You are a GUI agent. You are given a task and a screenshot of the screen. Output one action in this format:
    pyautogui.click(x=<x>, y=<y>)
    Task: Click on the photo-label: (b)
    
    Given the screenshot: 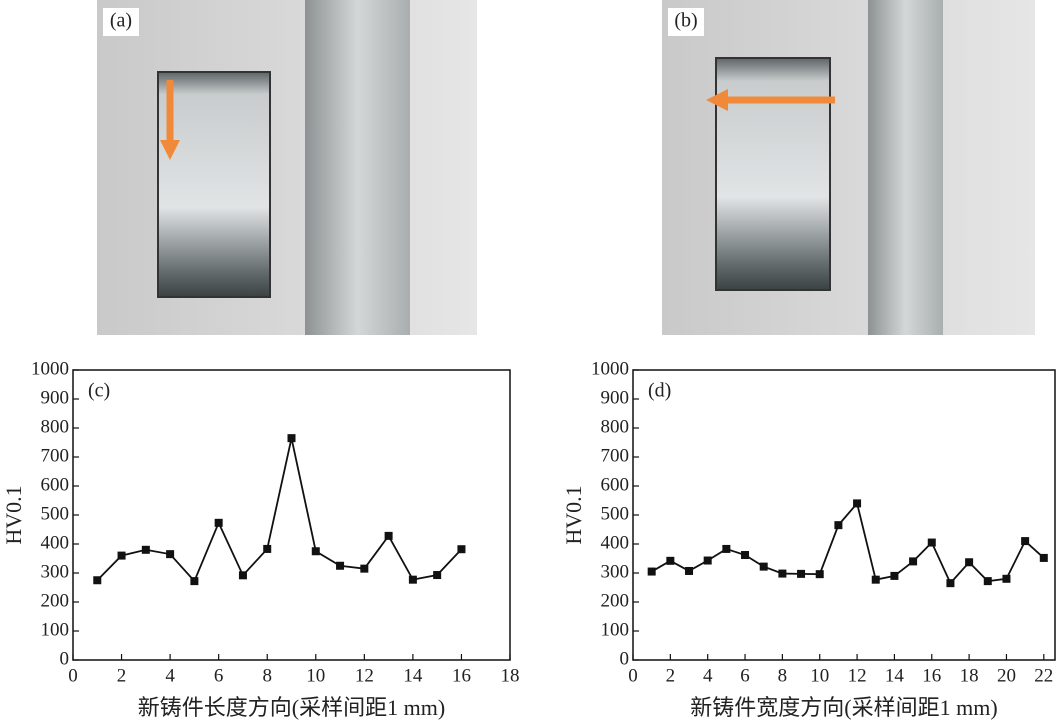 What is the action you would take?
    pyautogui.click(x=685, y=21)
    